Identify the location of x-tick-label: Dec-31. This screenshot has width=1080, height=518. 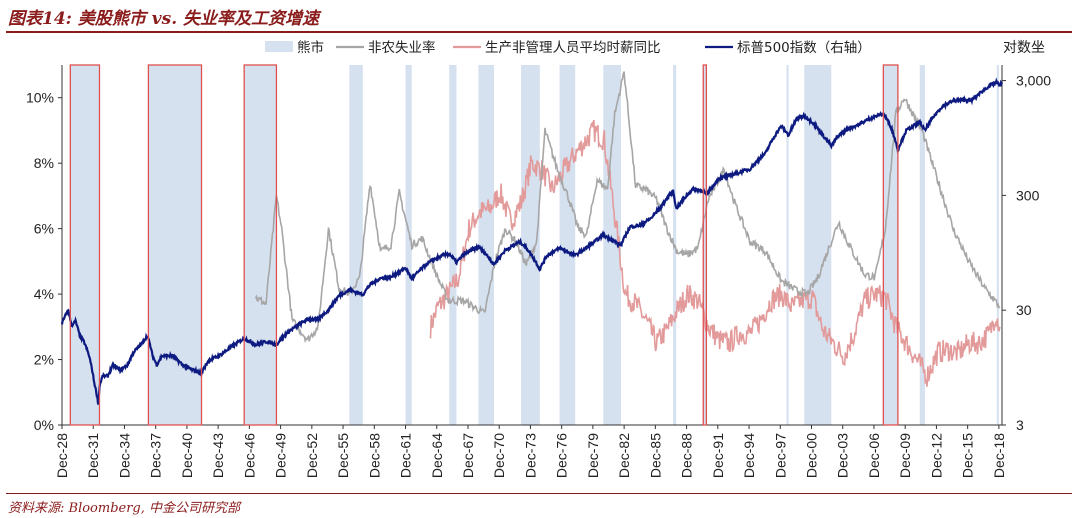
(93, 455).